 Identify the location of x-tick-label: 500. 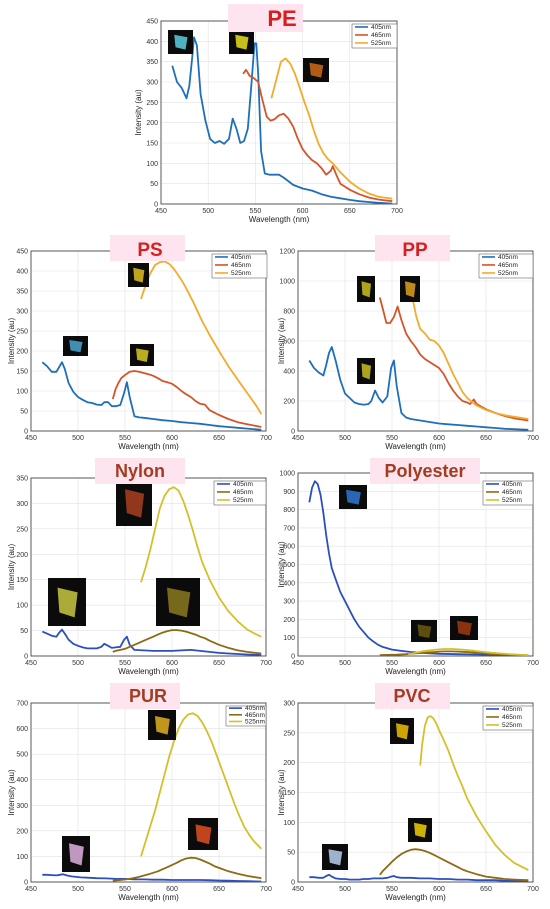
(78, 438).